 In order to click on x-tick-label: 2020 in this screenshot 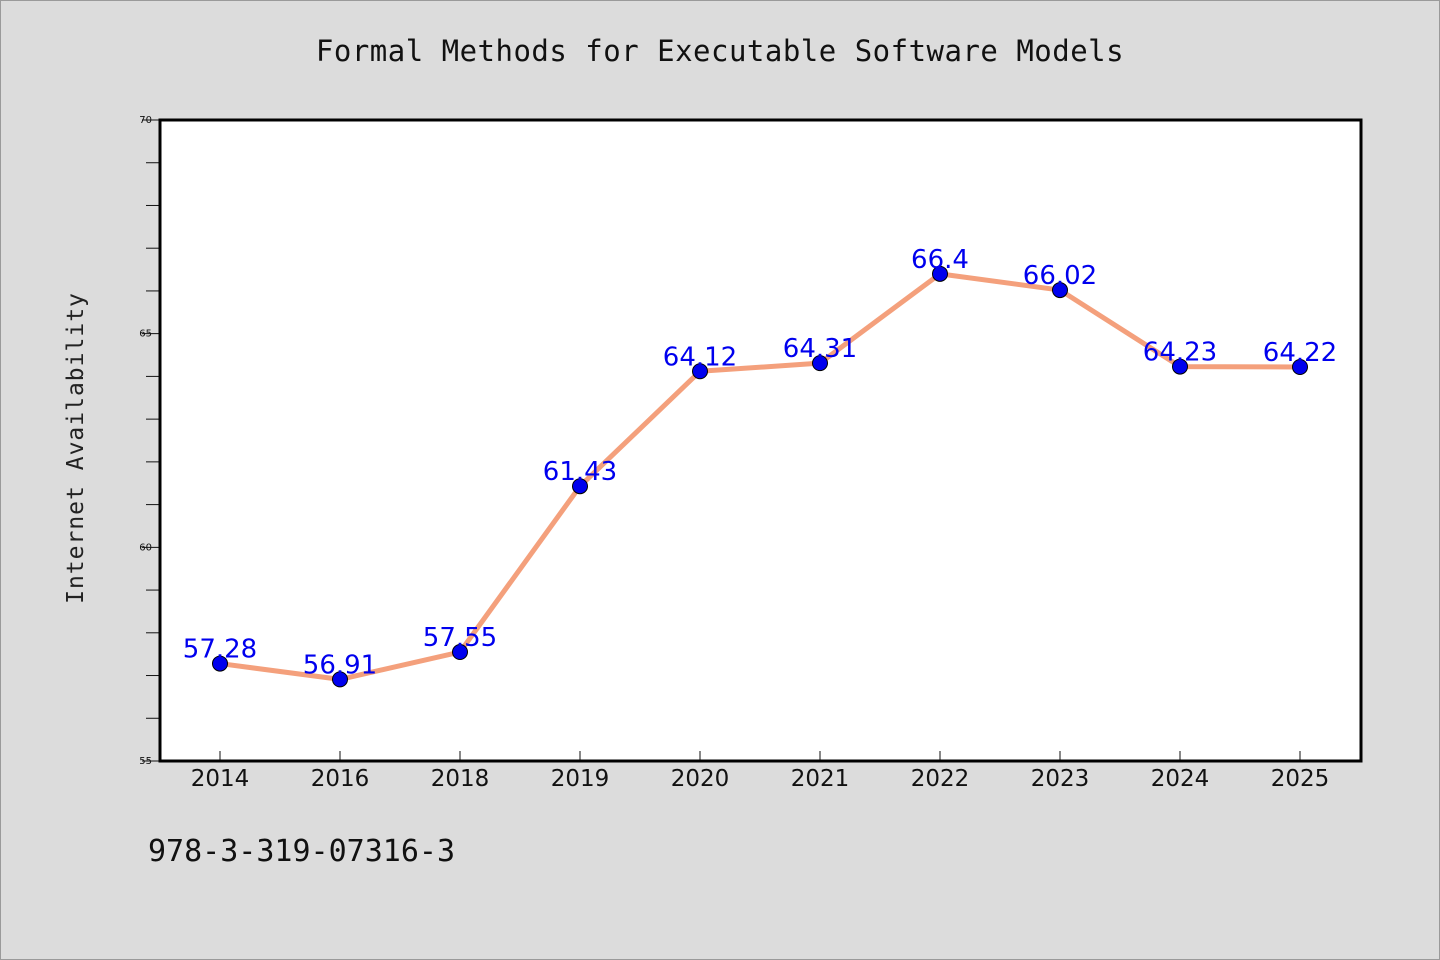, I will do `click(700, 779)`.